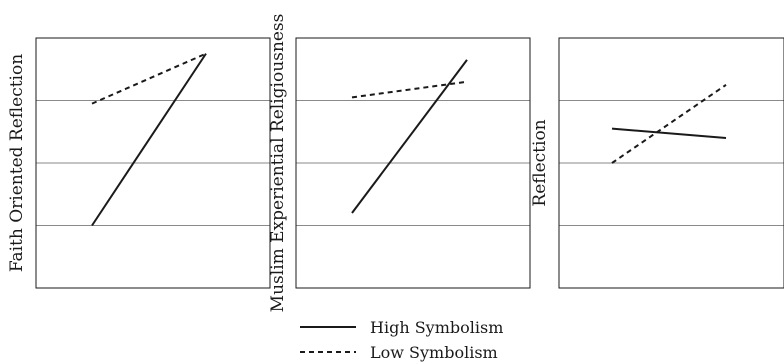 The width and height of the screenshot is (784, 364). I want to click on panel-3-low-symbolism-line, so click(669, 124).